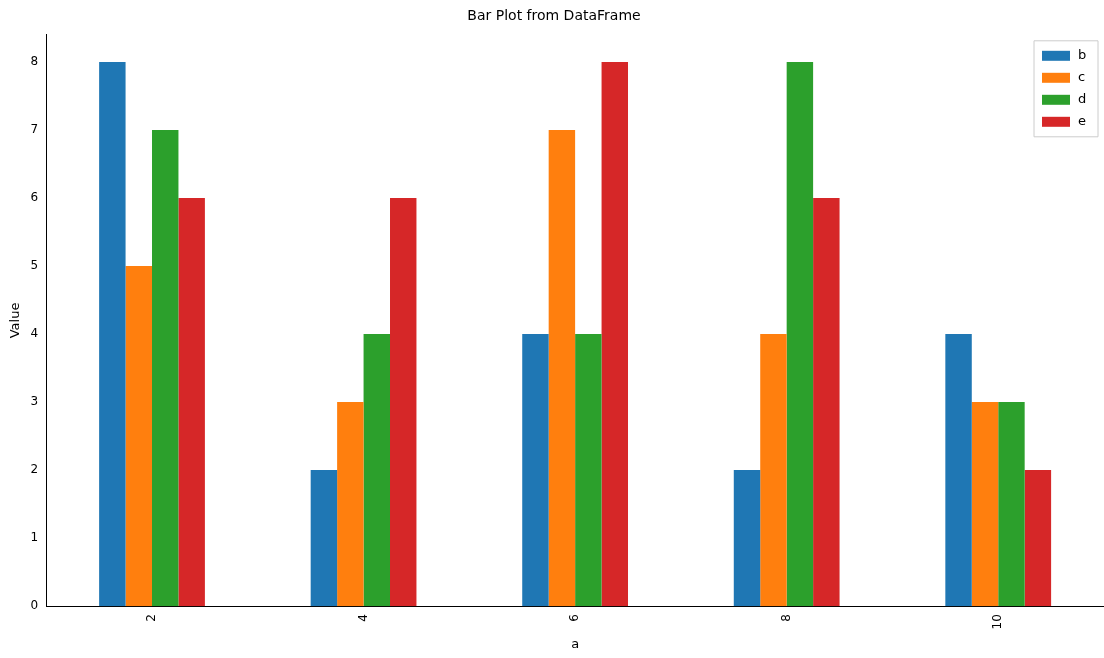 This screenshot has width=1104, height=658. What do you see at coordinates (34, 401) in the screenshot?
I see `y-tick-label: 3` at bounding box center [34, 401].